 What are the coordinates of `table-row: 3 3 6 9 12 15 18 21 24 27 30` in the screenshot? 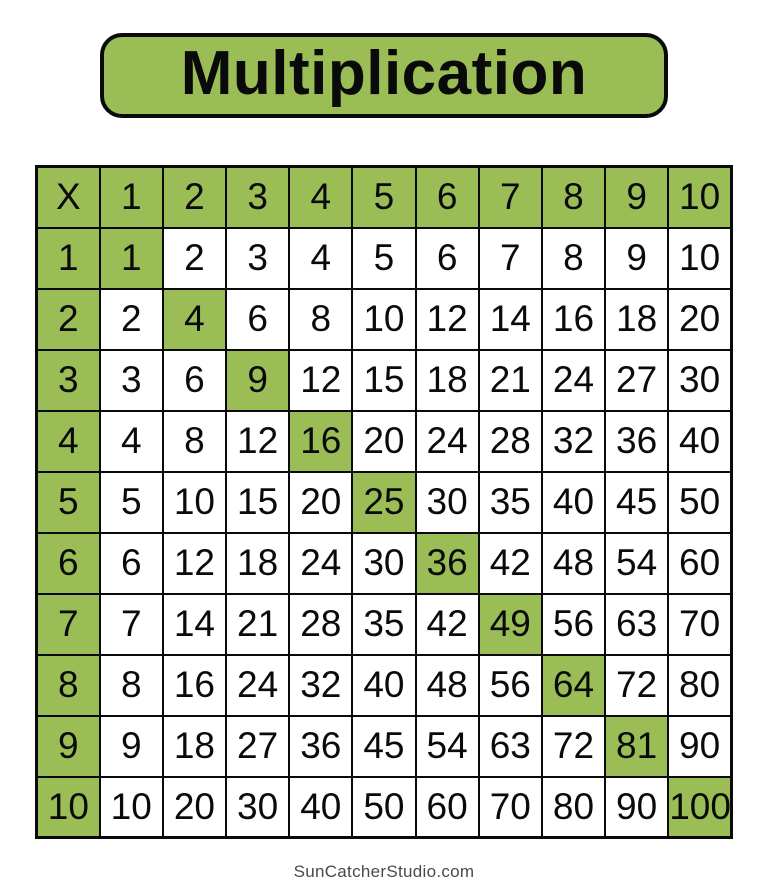 It's located at (384, 380).